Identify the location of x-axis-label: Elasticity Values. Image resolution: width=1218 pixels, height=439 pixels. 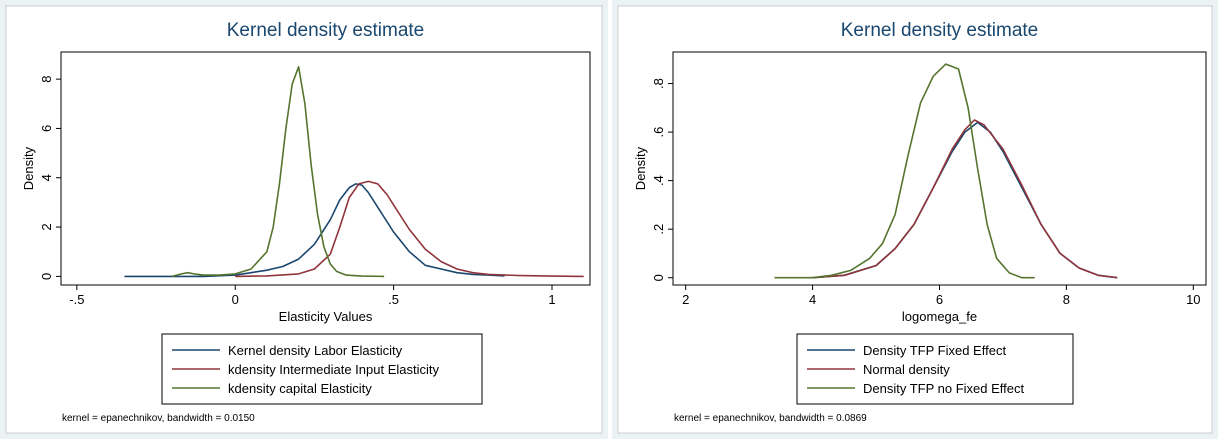
(326, 316).